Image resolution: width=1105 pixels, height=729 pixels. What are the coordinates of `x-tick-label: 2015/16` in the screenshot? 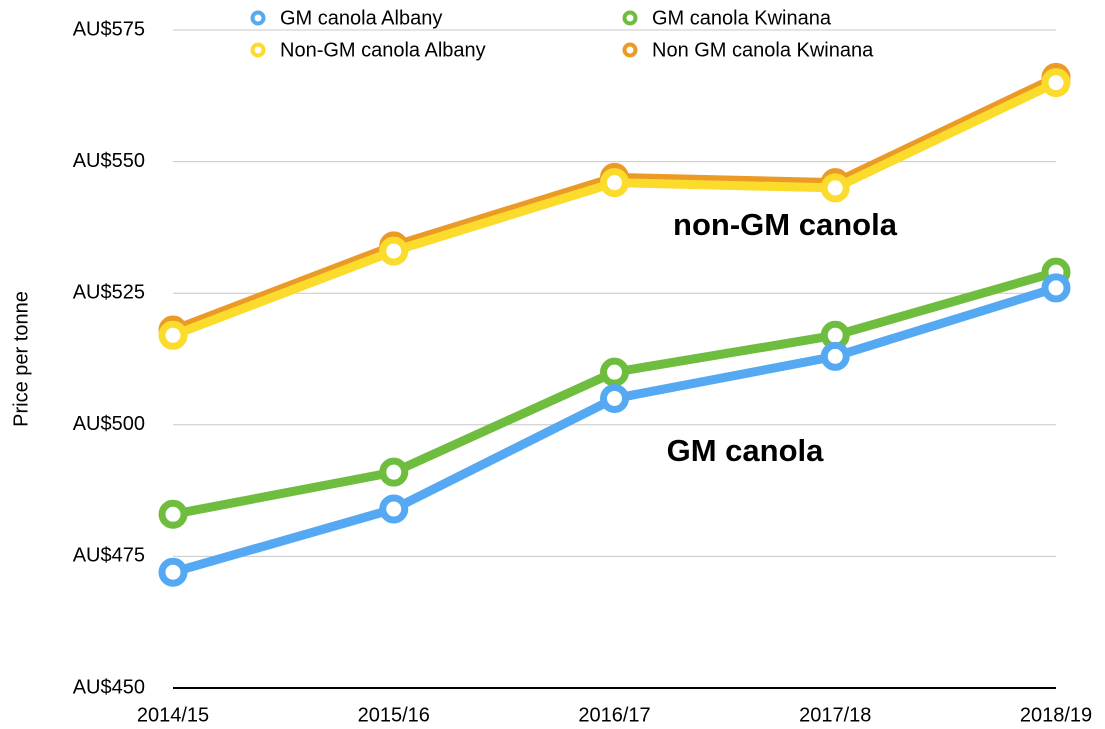 It's located at (394, 715).